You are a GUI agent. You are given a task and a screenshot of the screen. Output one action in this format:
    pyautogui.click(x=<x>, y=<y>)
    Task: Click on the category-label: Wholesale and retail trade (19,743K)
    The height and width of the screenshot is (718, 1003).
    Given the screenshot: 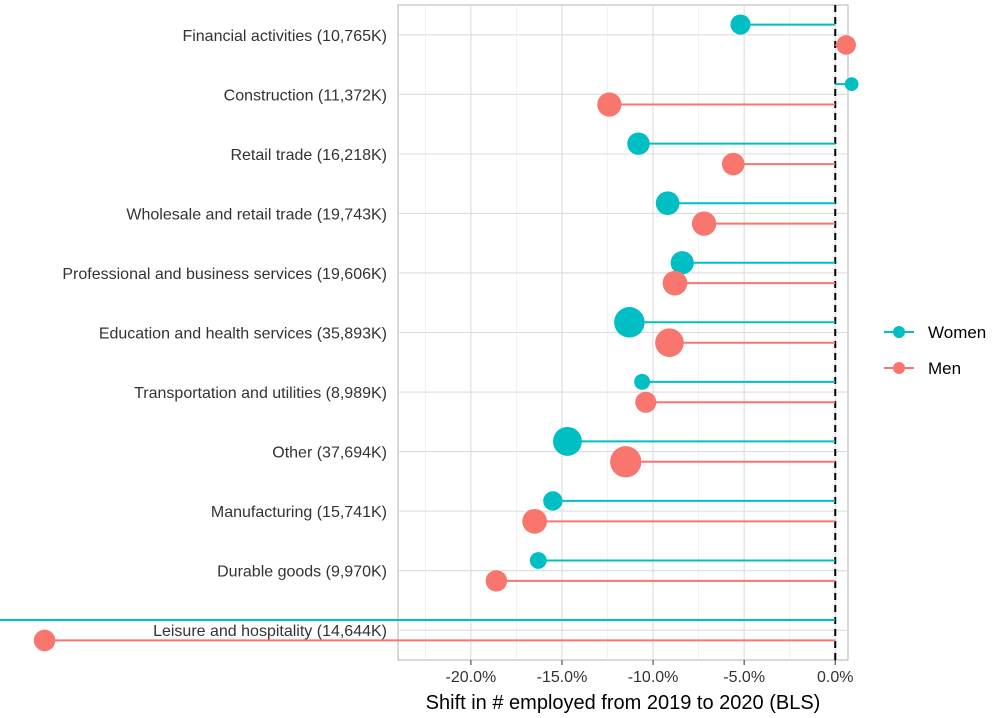 What is the action you would take?
    pyautogui.click(x=256, y=214)
    